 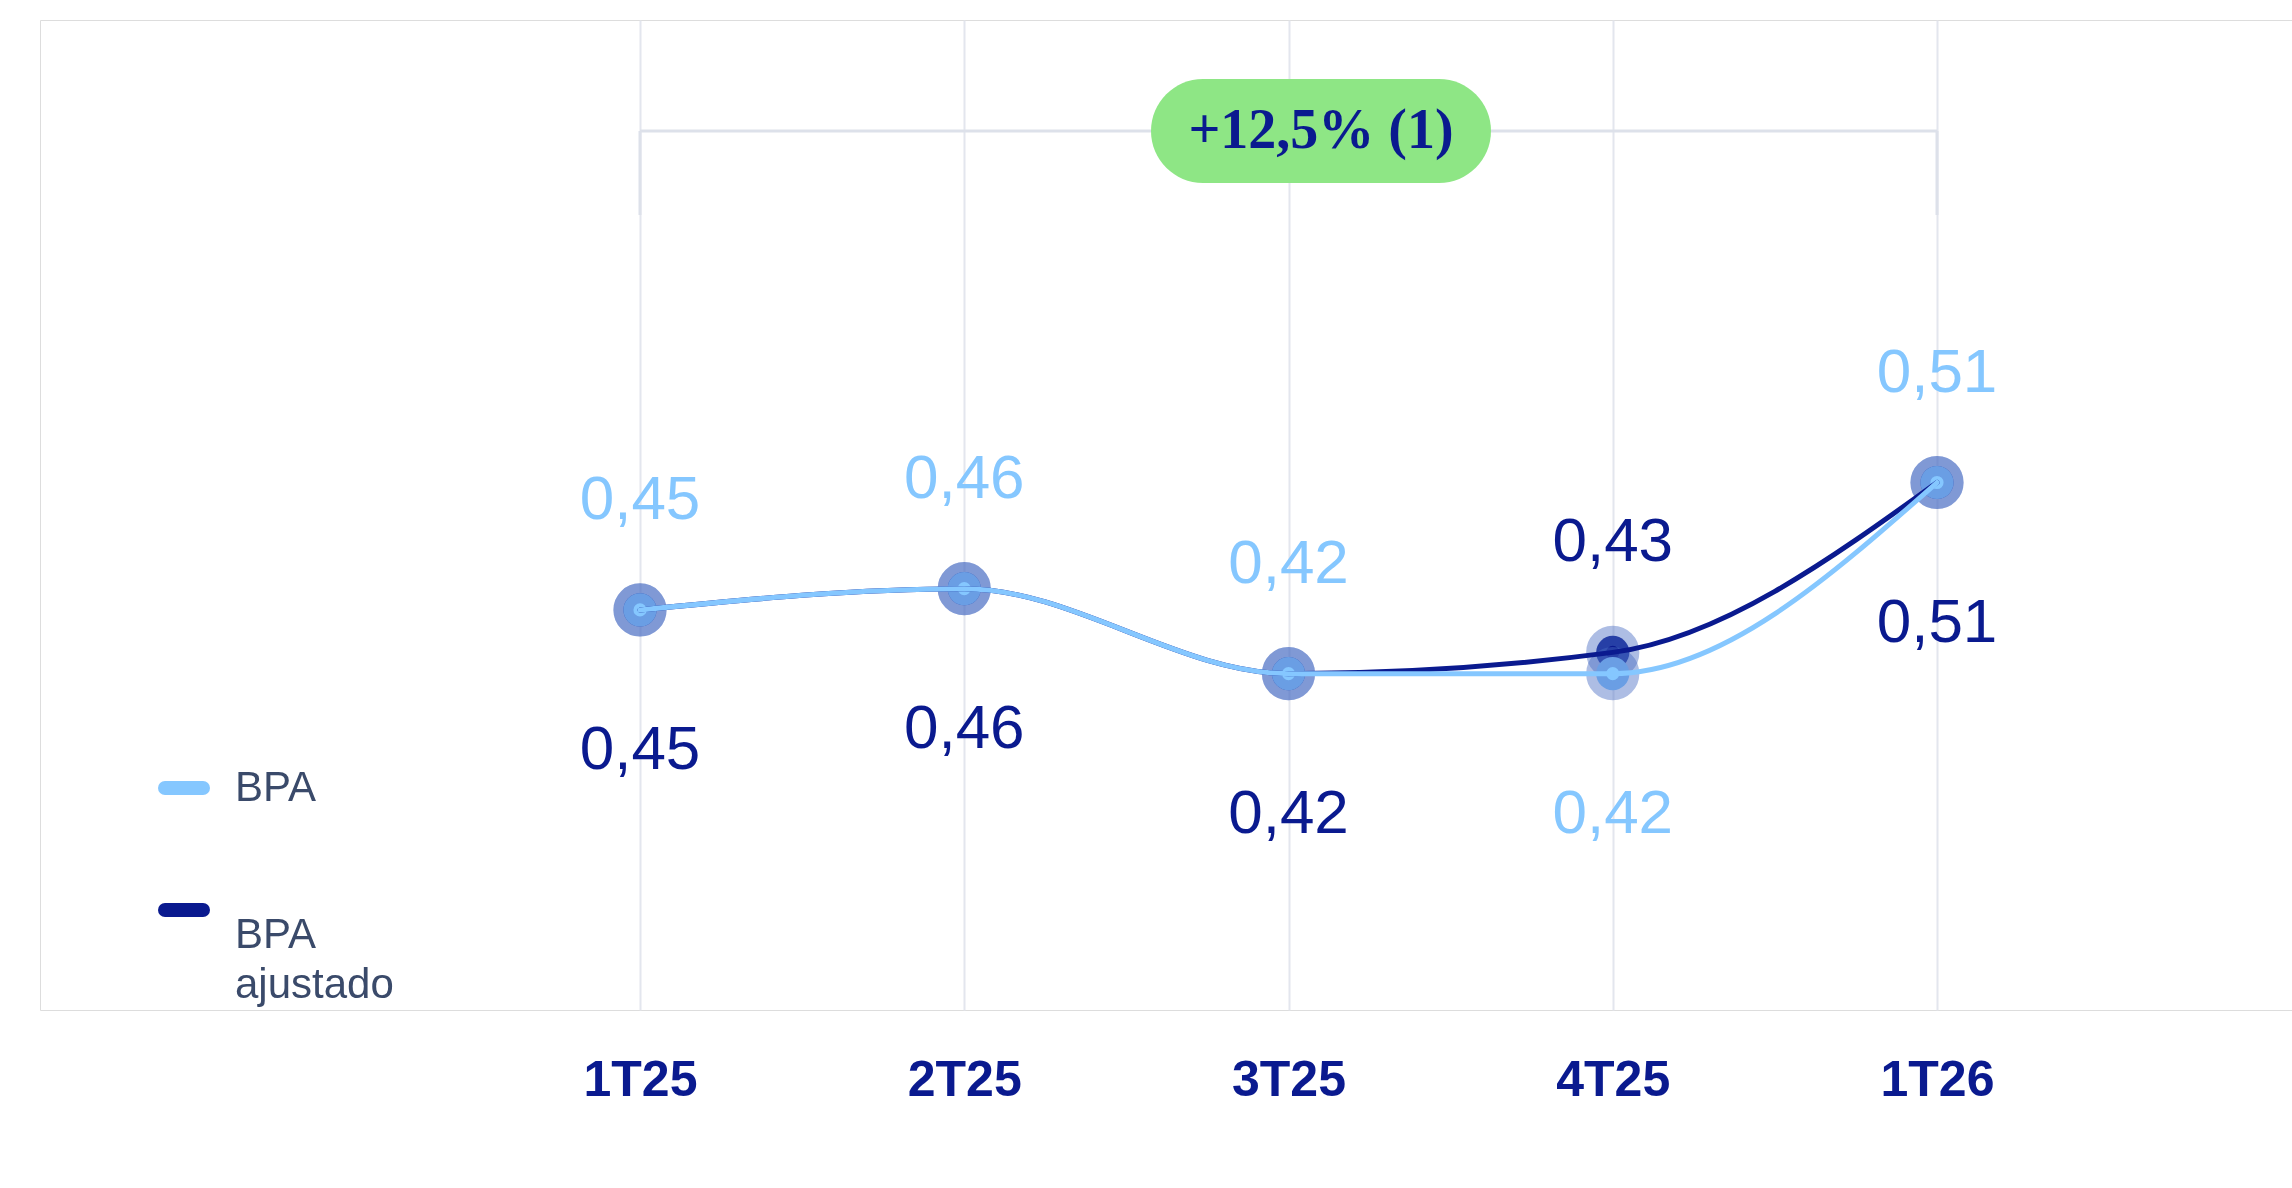 I want to click on x-tick-label: 4T25, so click(x=1613, y=1078).